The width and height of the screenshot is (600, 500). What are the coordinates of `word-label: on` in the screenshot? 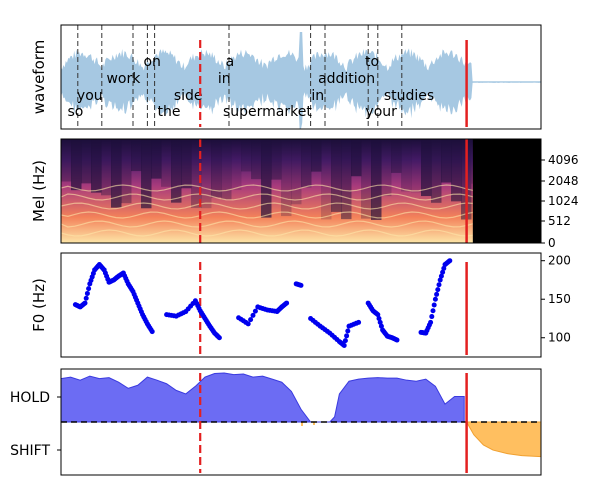 It's located at (151, 62).